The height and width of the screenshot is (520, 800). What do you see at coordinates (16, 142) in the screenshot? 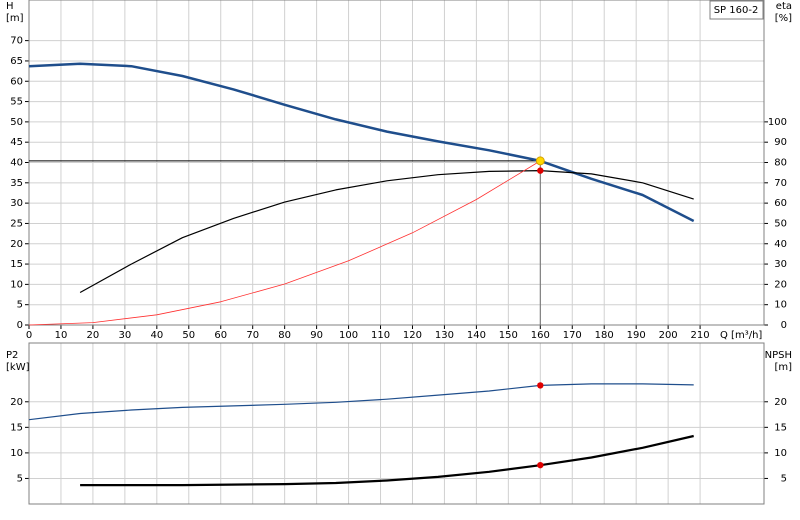
I see `y-tick-label: 45` at bounding box center [16, 142].